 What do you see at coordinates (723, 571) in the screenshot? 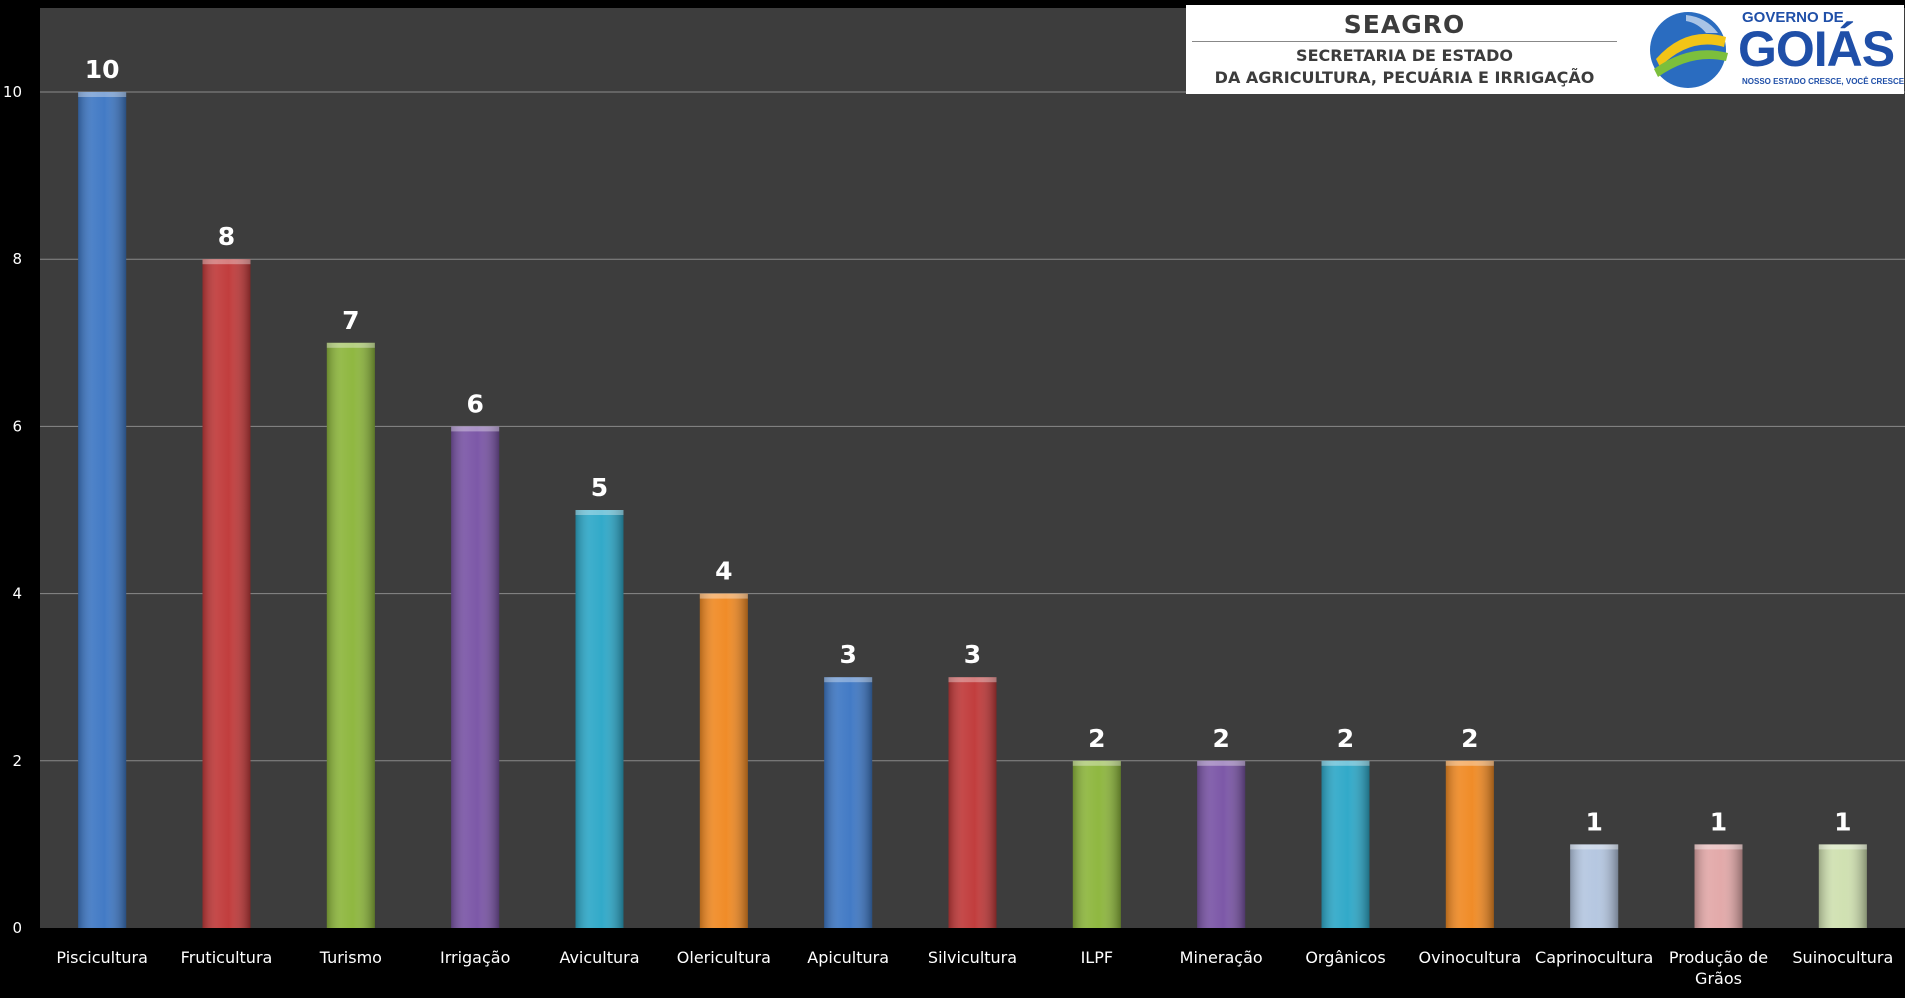
I see `data-label: 4` at bounding box center [723, 571].